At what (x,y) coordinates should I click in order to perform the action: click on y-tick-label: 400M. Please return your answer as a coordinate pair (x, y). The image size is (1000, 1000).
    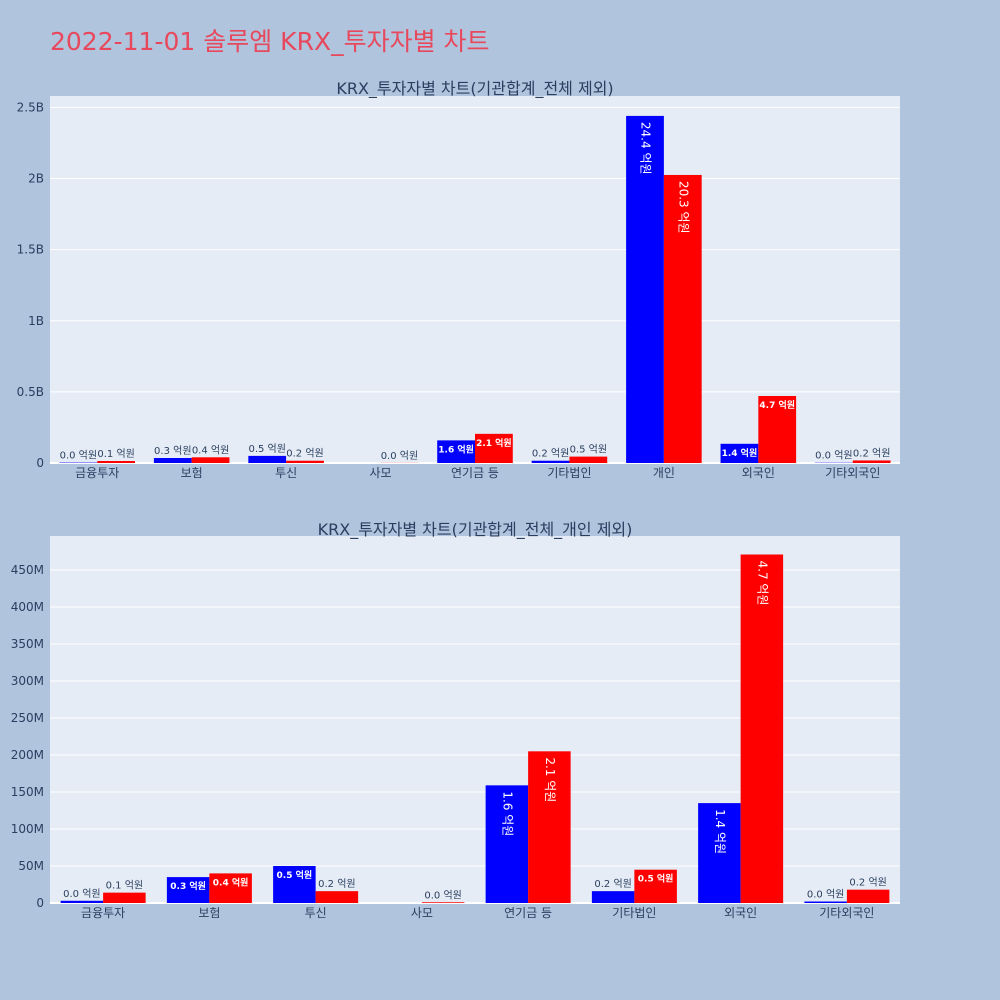
    Looking at the image, I should click on (27, 607).